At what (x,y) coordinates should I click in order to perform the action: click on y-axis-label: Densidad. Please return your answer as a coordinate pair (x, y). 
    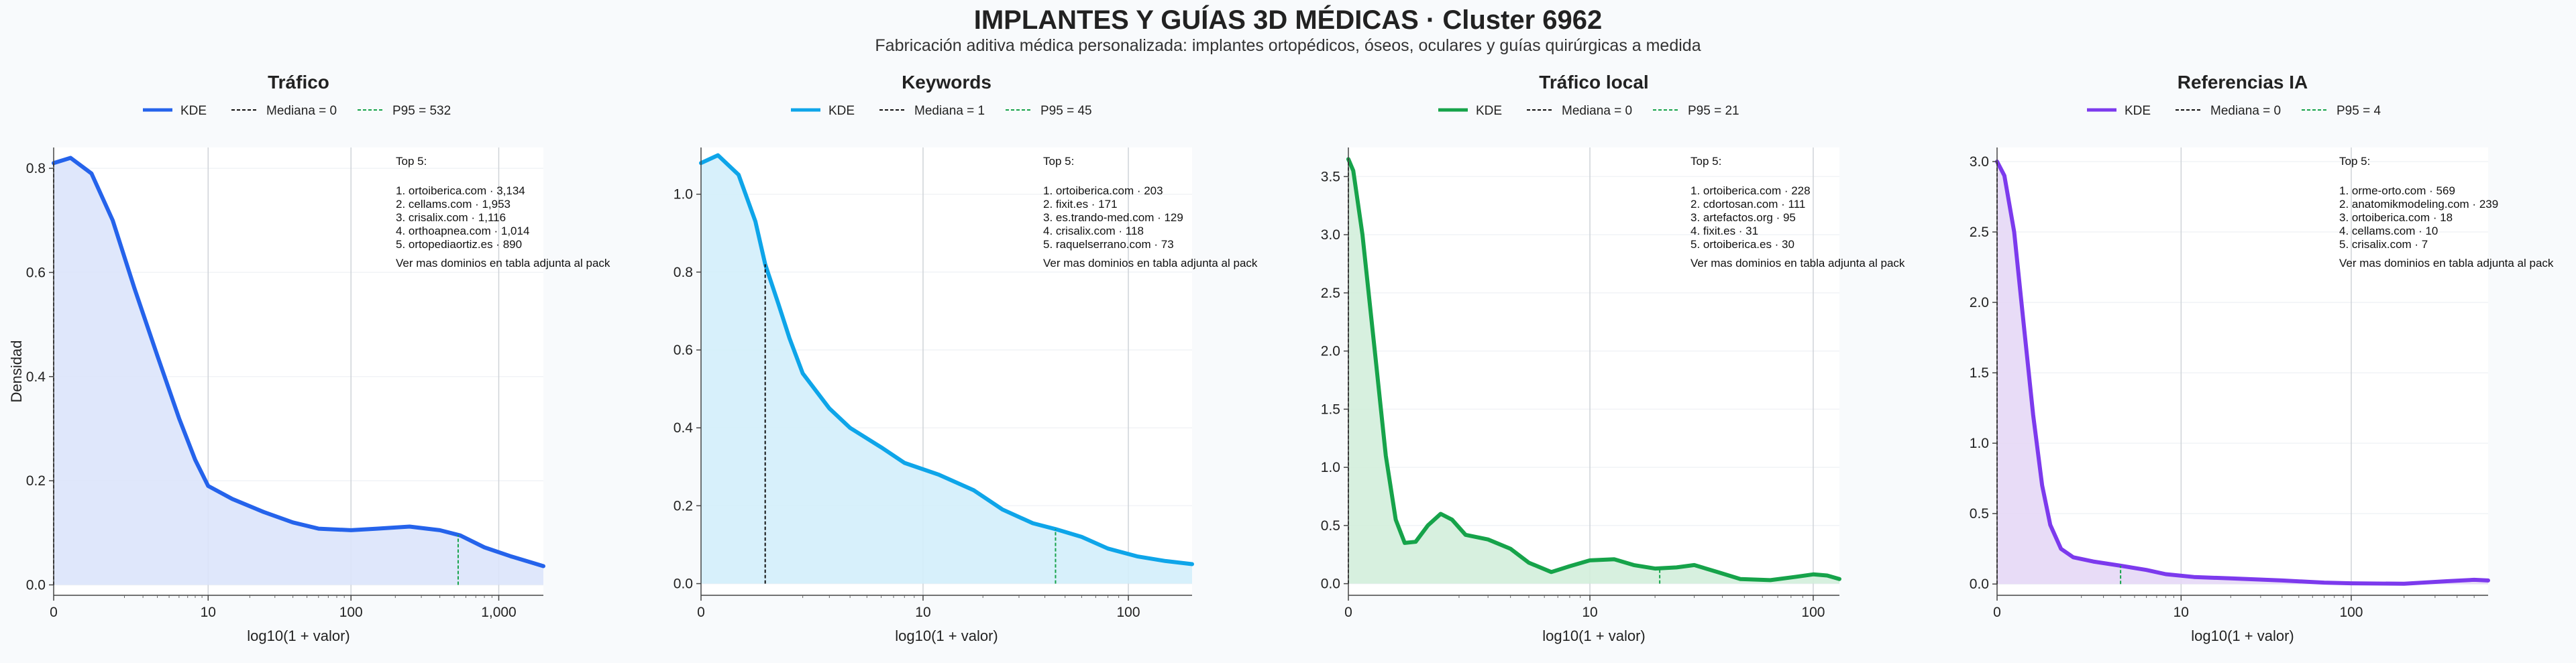
    Looking at the image, I should click on (16, 372).